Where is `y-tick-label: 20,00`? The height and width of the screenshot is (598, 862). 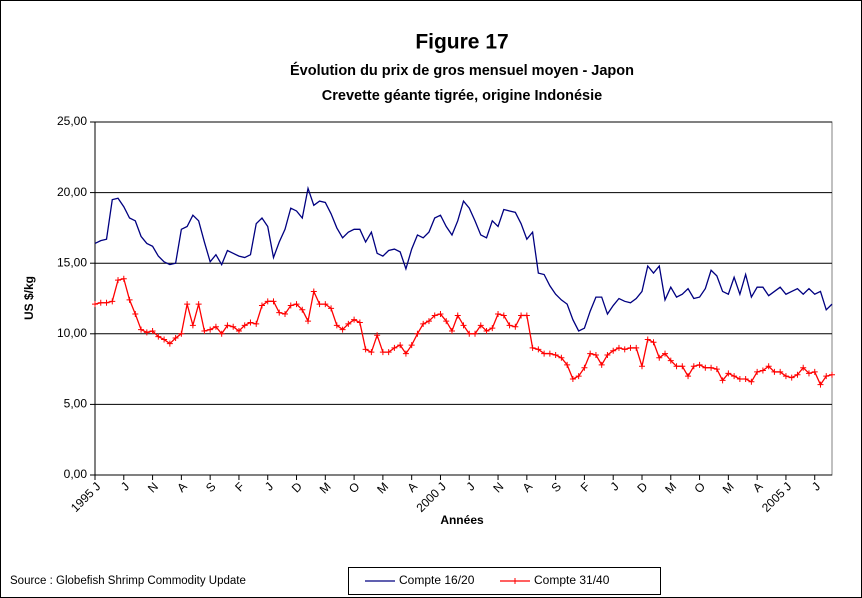
y-tick-label: 20,00 is located at coordinates (72, 192).